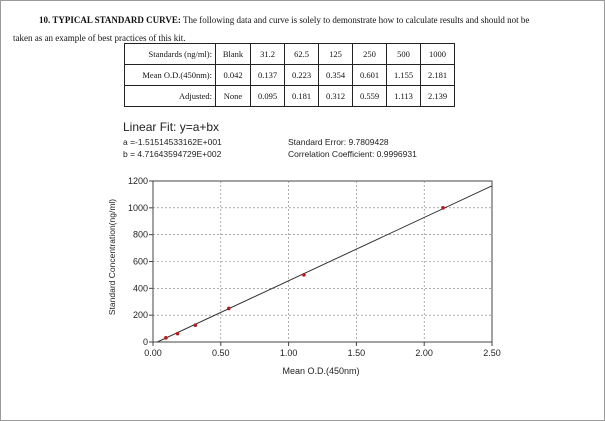  What do you see at coordinates (221, 353) in the screenshot?
I see `x-tick-label: 0.50` at bounding box center [221, 353].